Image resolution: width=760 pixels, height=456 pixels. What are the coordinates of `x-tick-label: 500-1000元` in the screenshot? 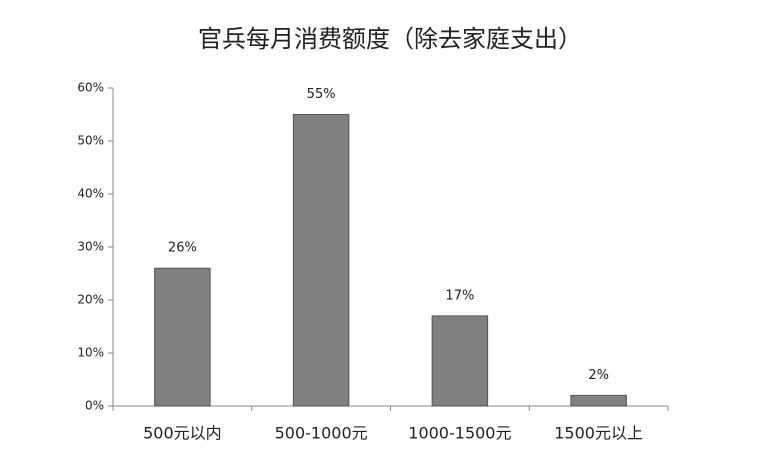 It's located at (321, 433).